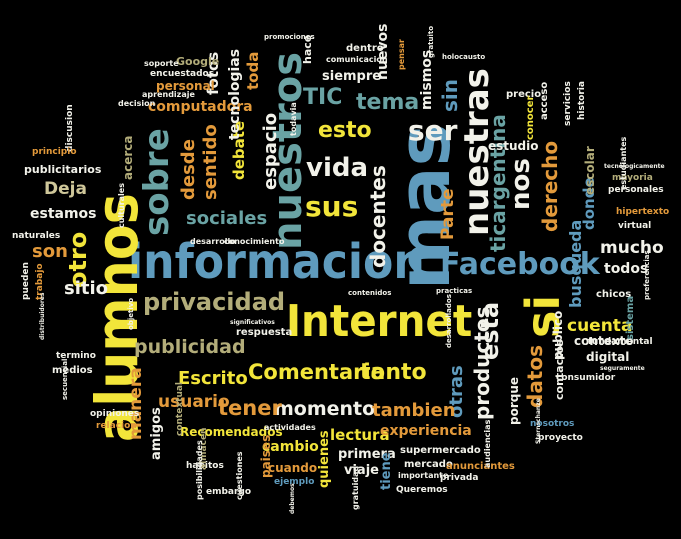 The image size is (681, 539). Describe the element at coordinates (426, 431) in the screenshot. I see `word-experiencia: experiencia` at that location.